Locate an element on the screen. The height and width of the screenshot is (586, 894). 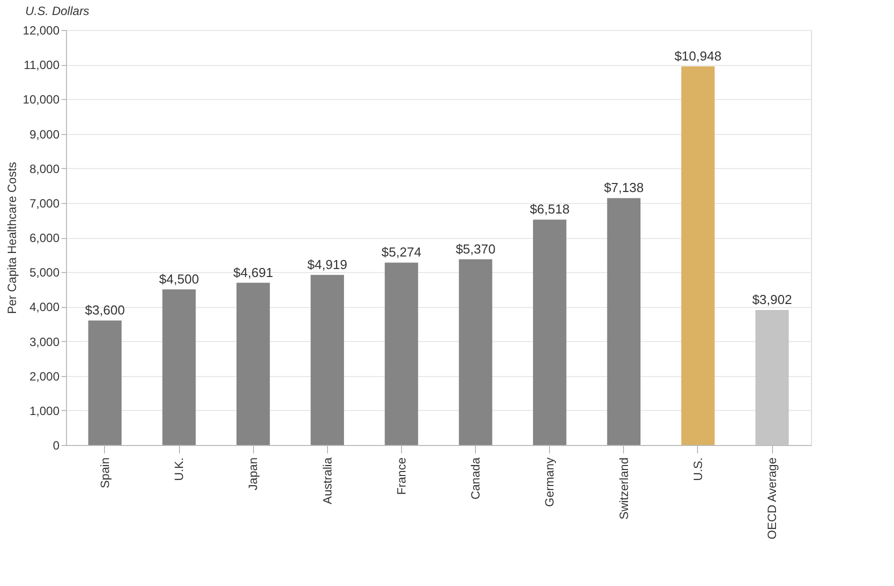
x-tick-label: U.S. is located at coordinates (697, 469).